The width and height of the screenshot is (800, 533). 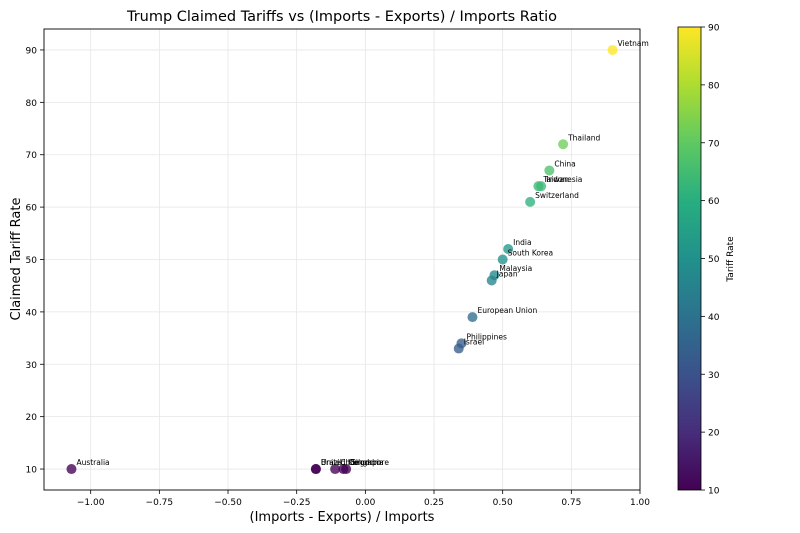 What do you see at coordinates (32, 418) in the screenshot?
I see `y-tick-label: 20` at bounding box center [32, 418].